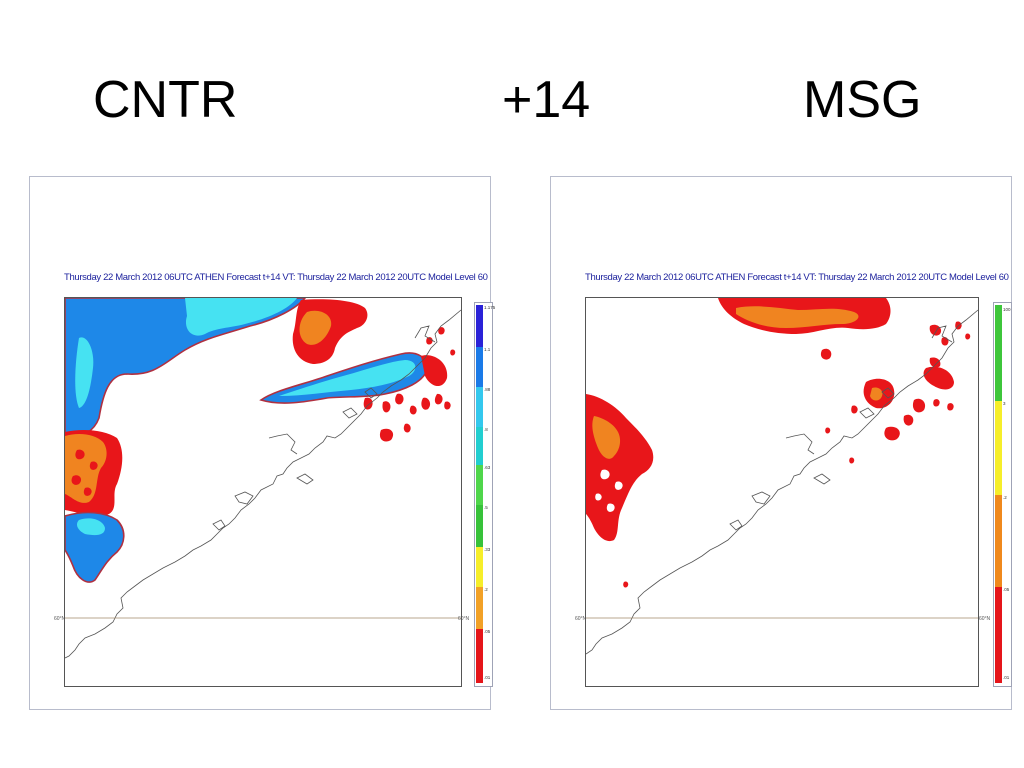 This screenshot has width=1024, height=768. What do you see at coordinates (487, 631) in the screenshot?
I see `cntr-colorbar-tick: .05` at bounding box center [487, 631].